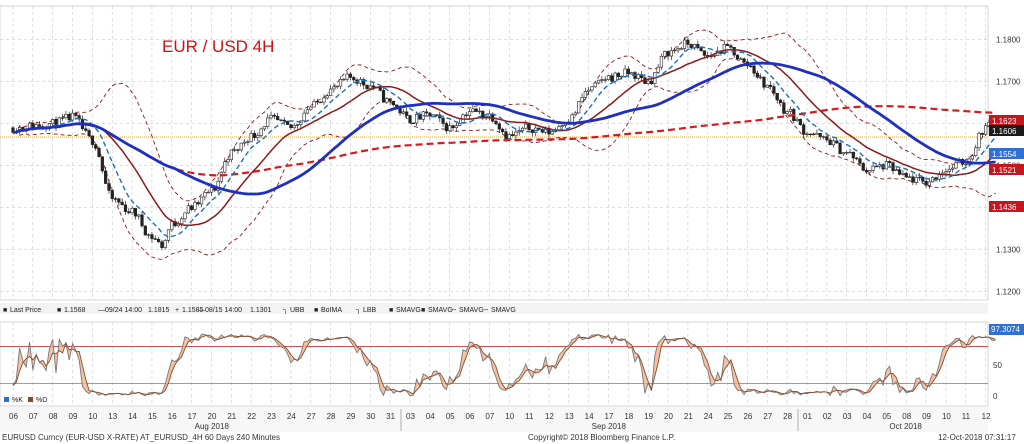 This screenshot has width=1024, height=444. I want to click on low-time: 08/15 14:00, so click(223, 310).